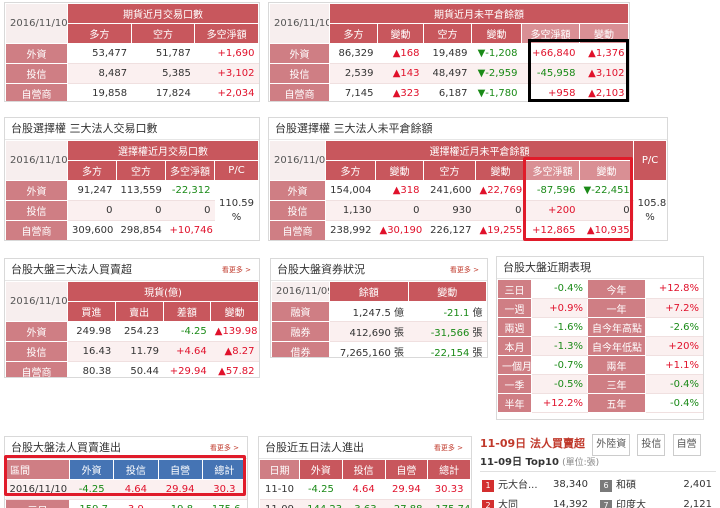 The image size is (720, 508). I want to click on value-cell: 6,187, so click(447, 92).